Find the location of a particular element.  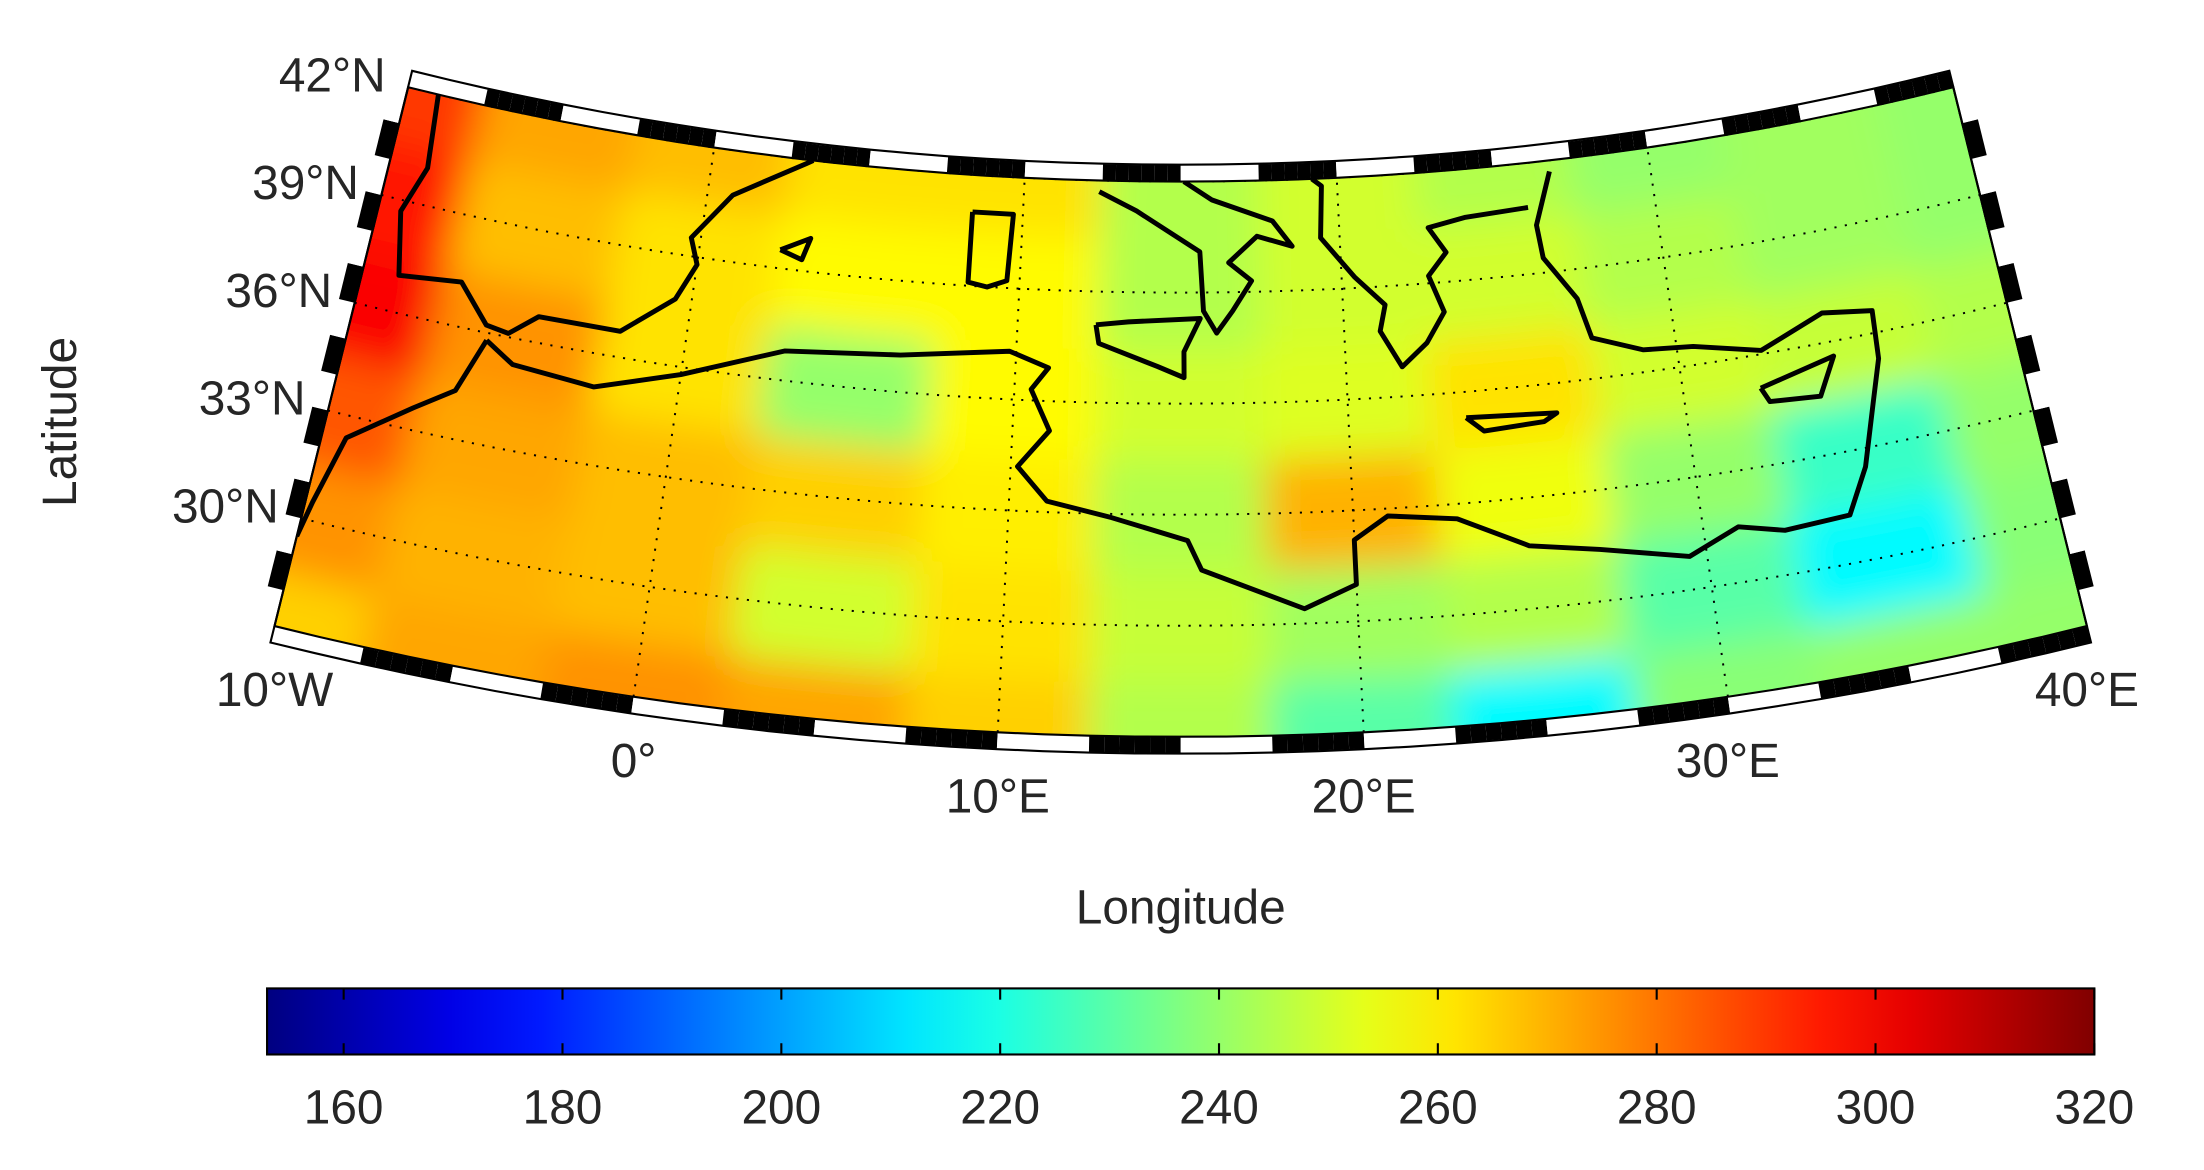

y-tick-label: 36°N is located at coordinates (278, 291).